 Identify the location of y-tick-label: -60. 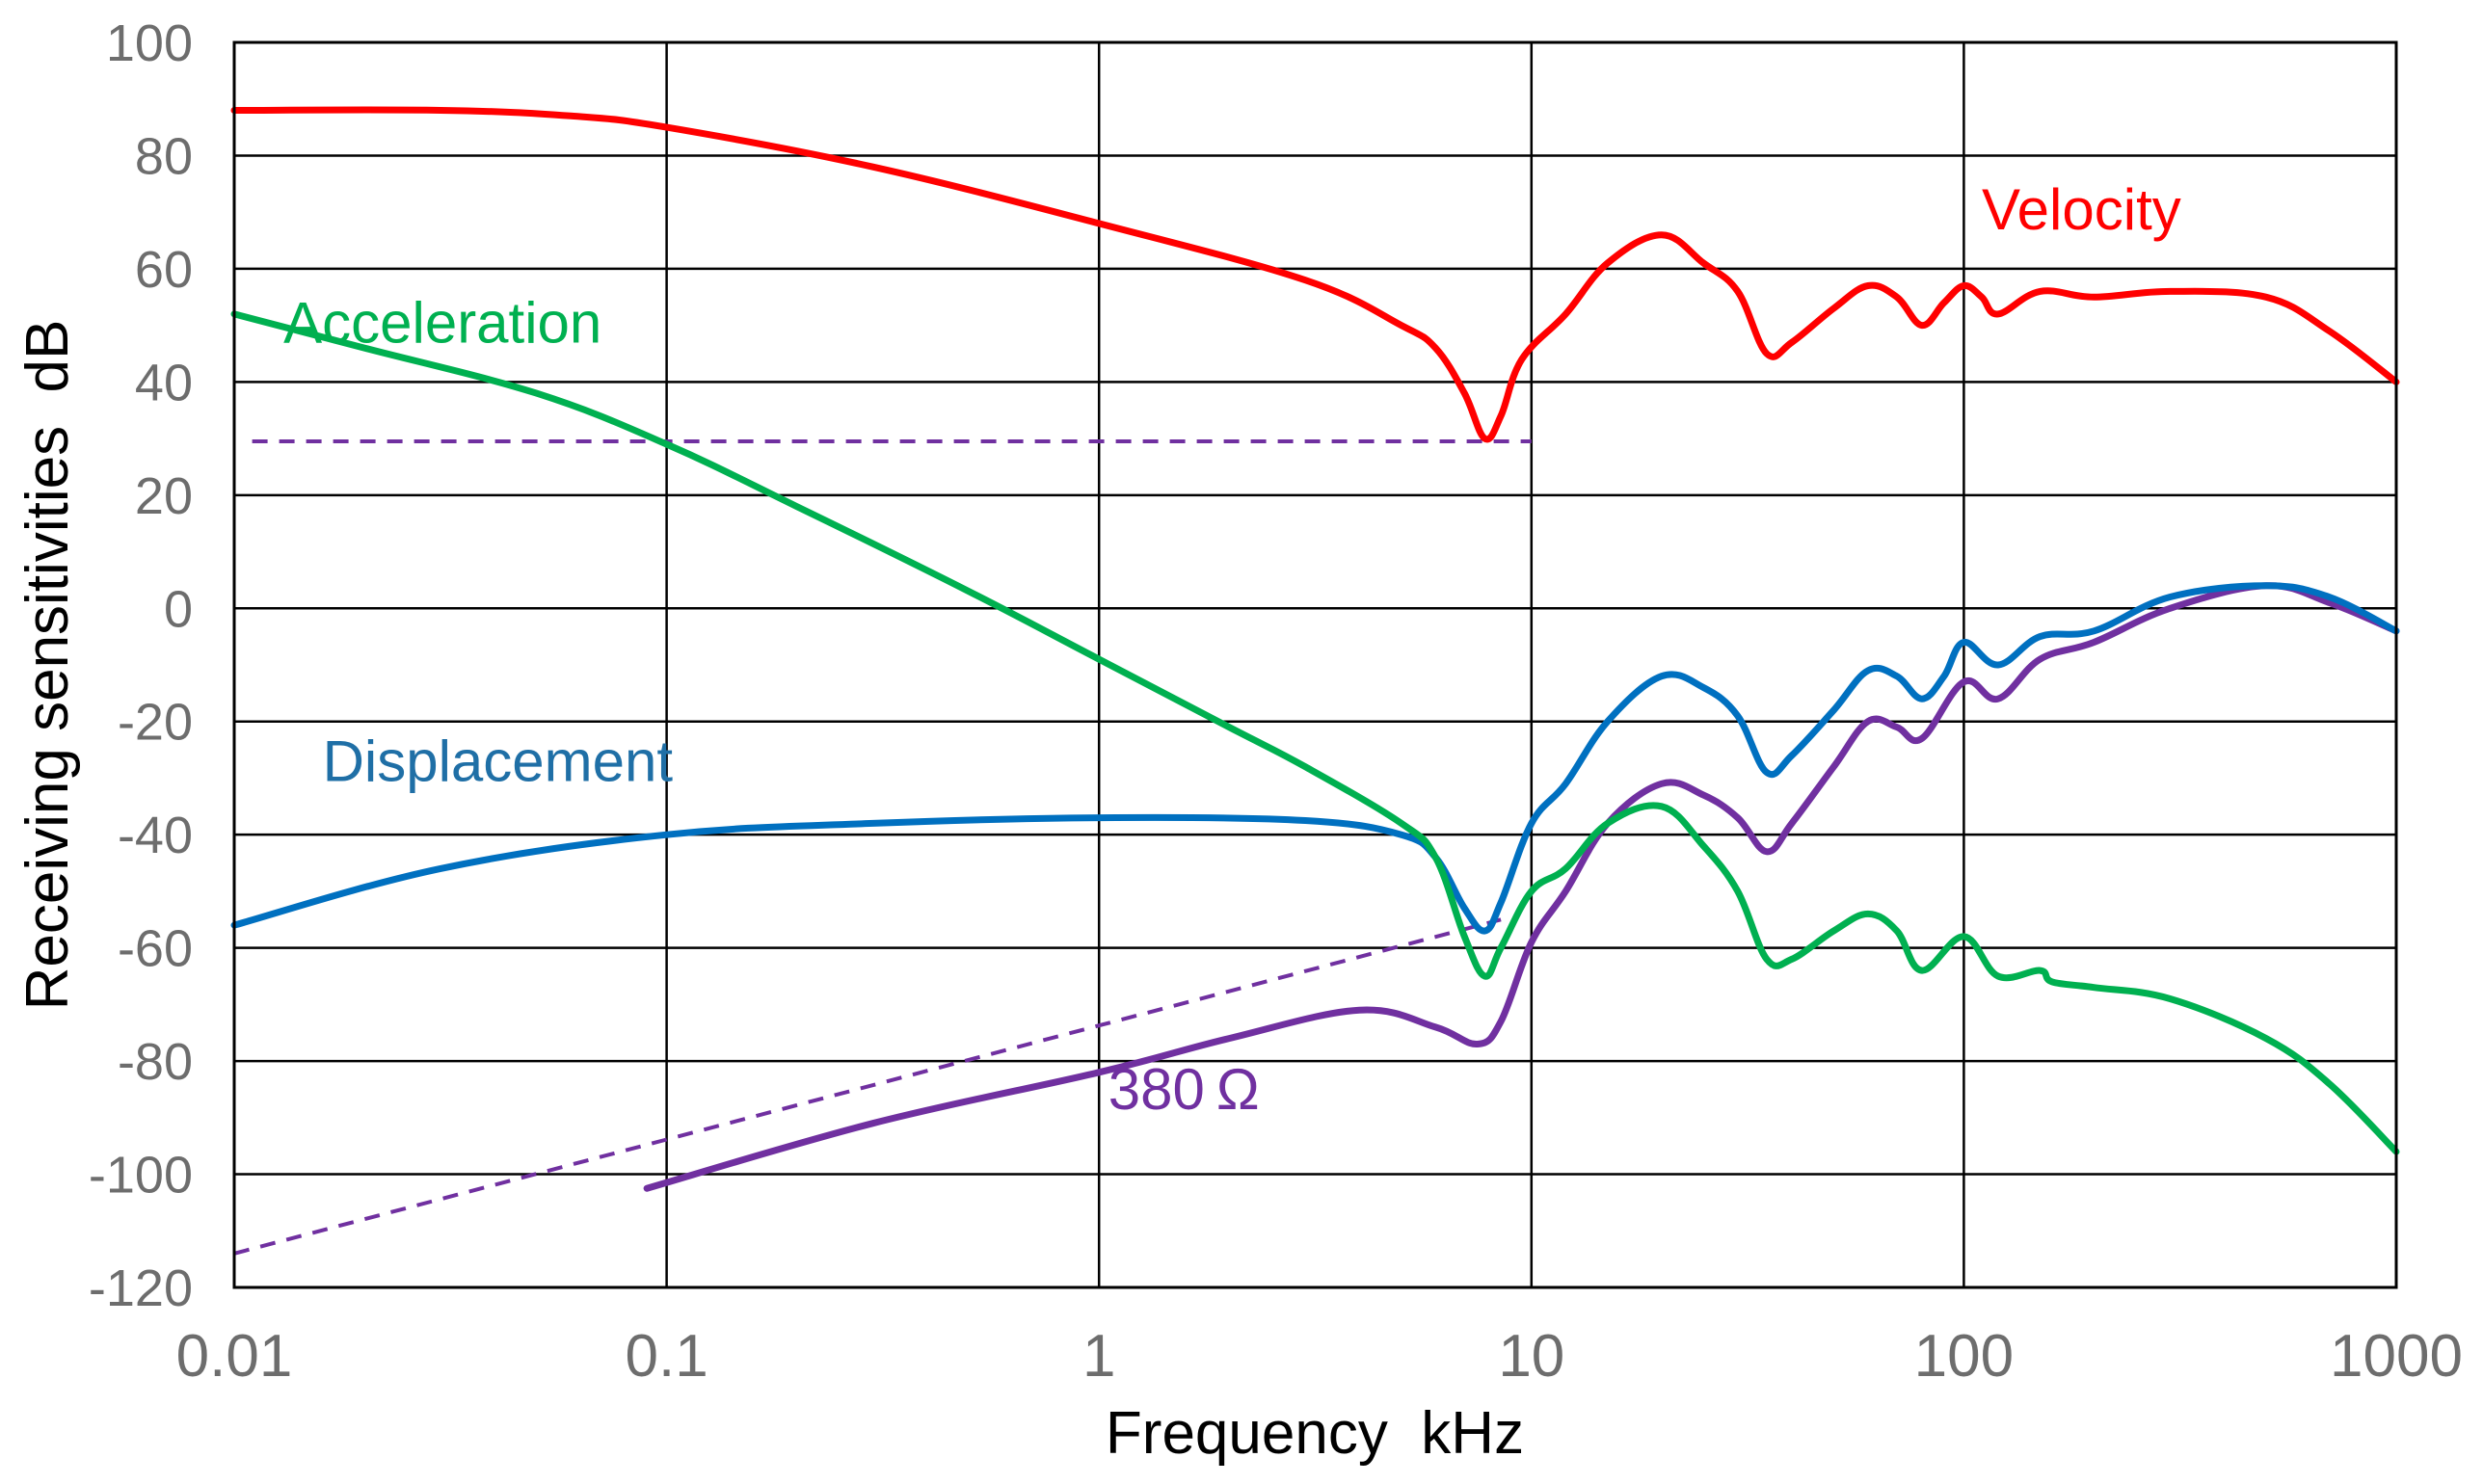
(155, 949).